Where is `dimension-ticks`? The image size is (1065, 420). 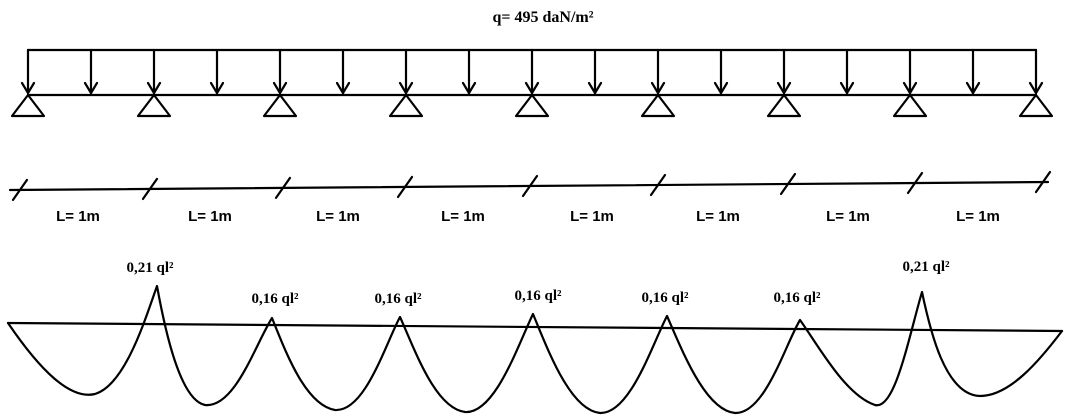 dimension-ticks is located at coordinates (531, 186).